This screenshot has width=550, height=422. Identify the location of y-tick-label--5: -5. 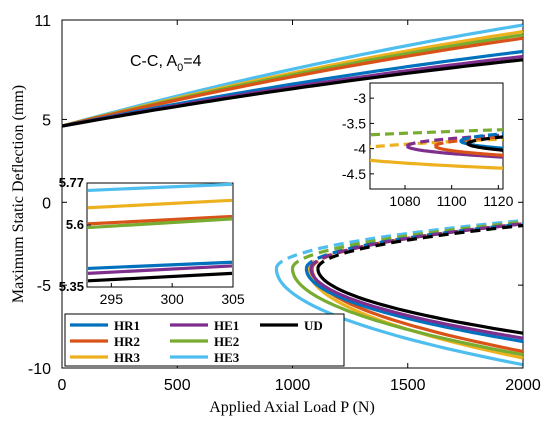
(44, 286).